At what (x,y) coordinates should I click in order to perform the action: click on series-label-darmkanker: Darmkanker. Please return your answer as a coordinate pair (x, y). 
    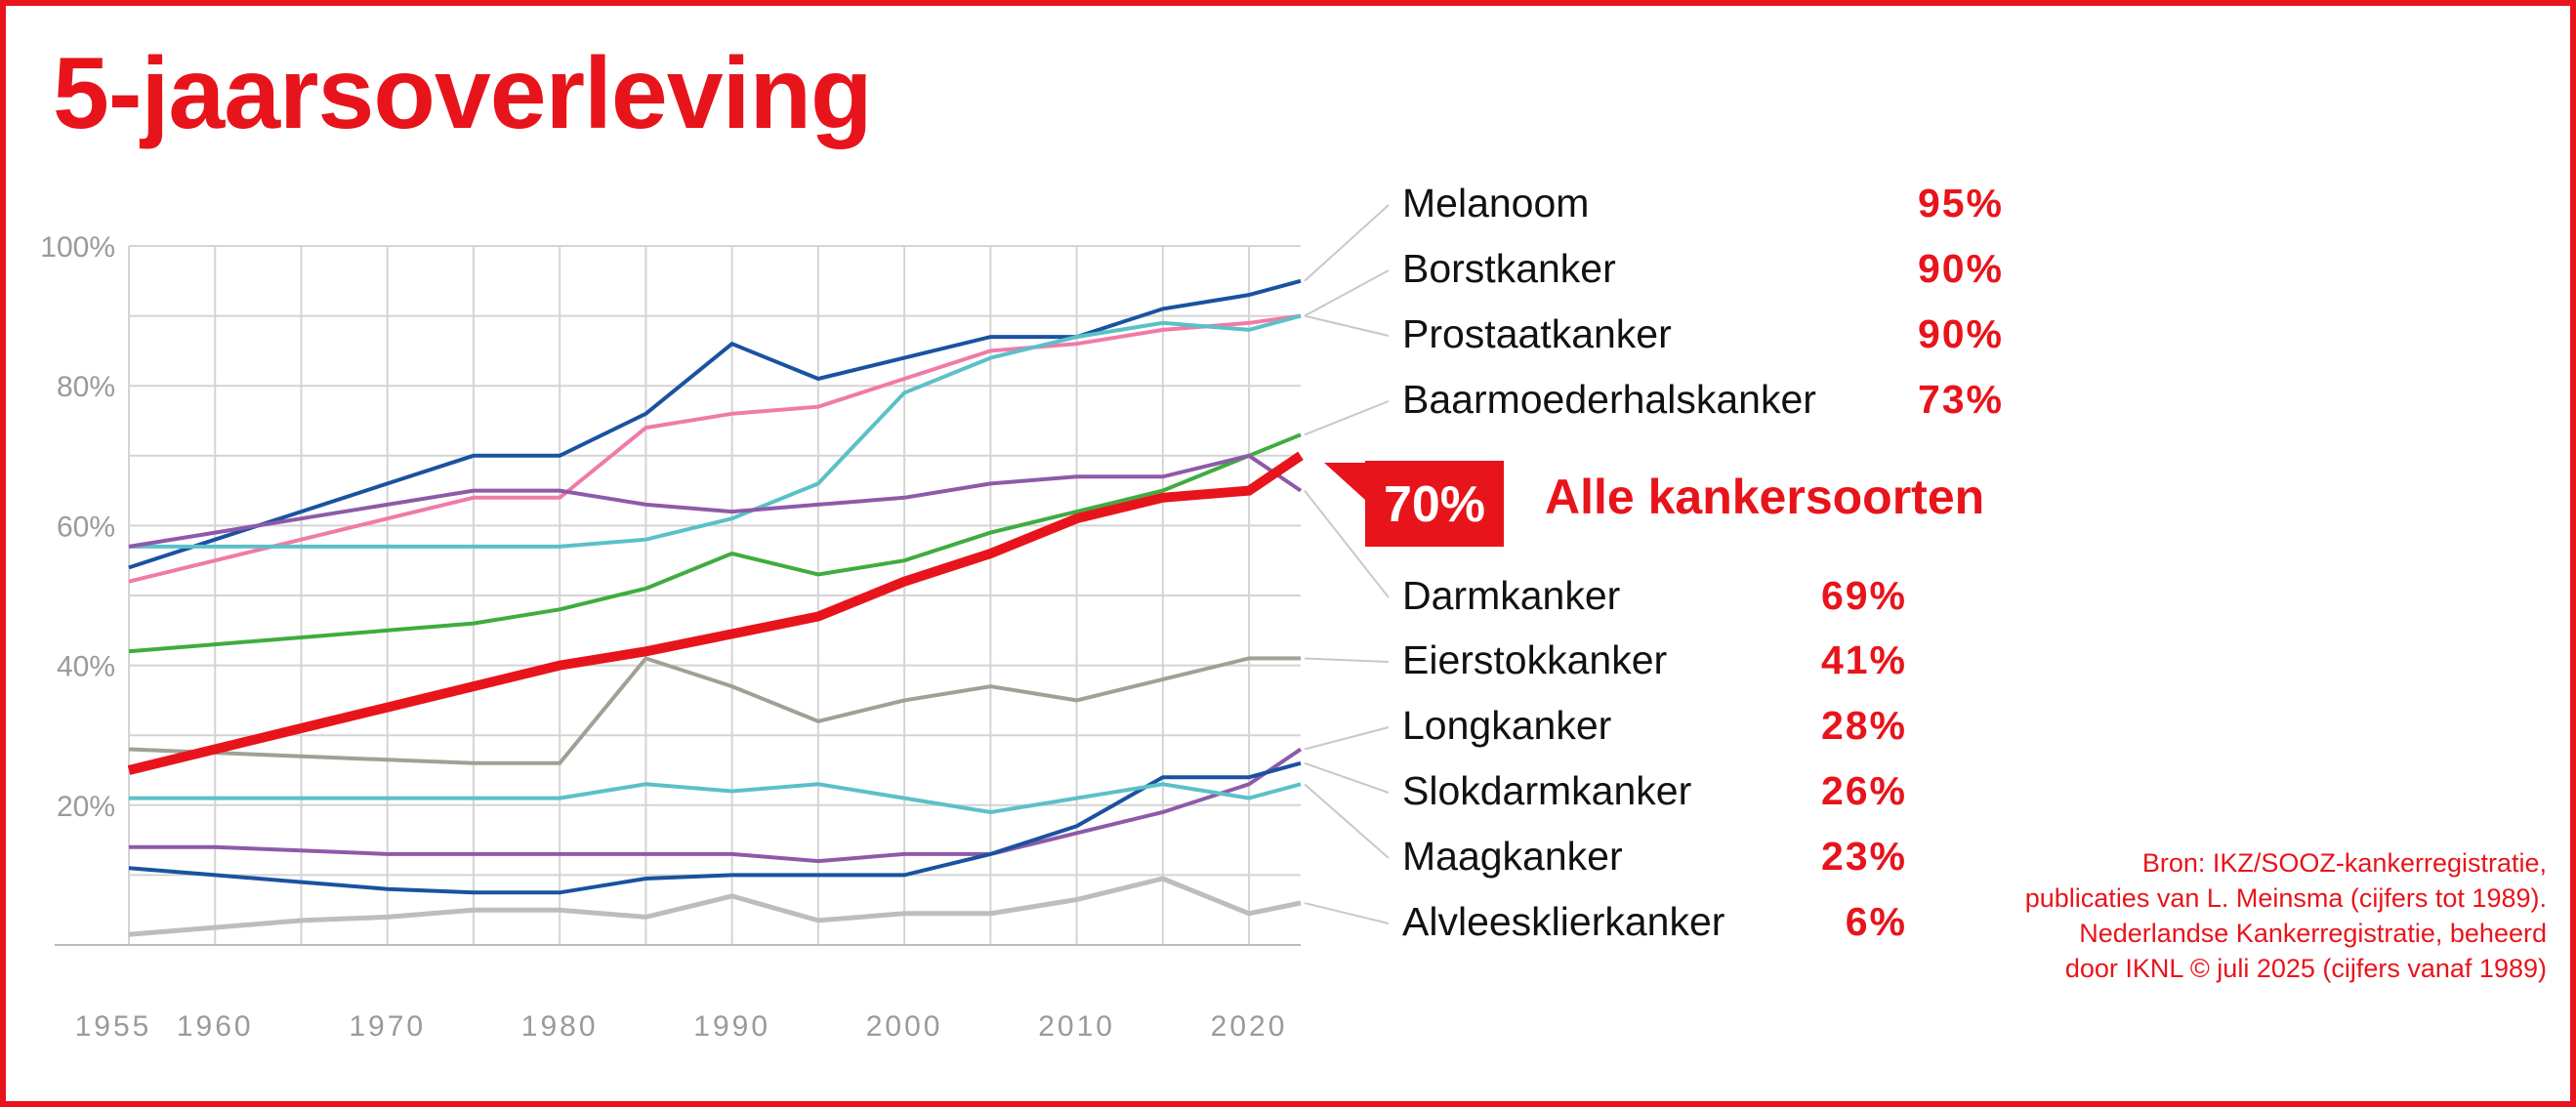
    Looking at the image, I should click on (1511, 595).